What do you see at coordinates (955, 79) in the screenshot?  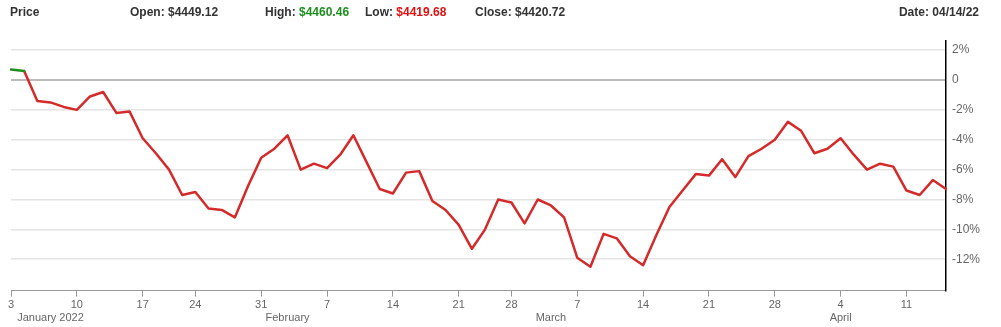 I see `y-tick-label: 0` at bounding box center [955, 79].